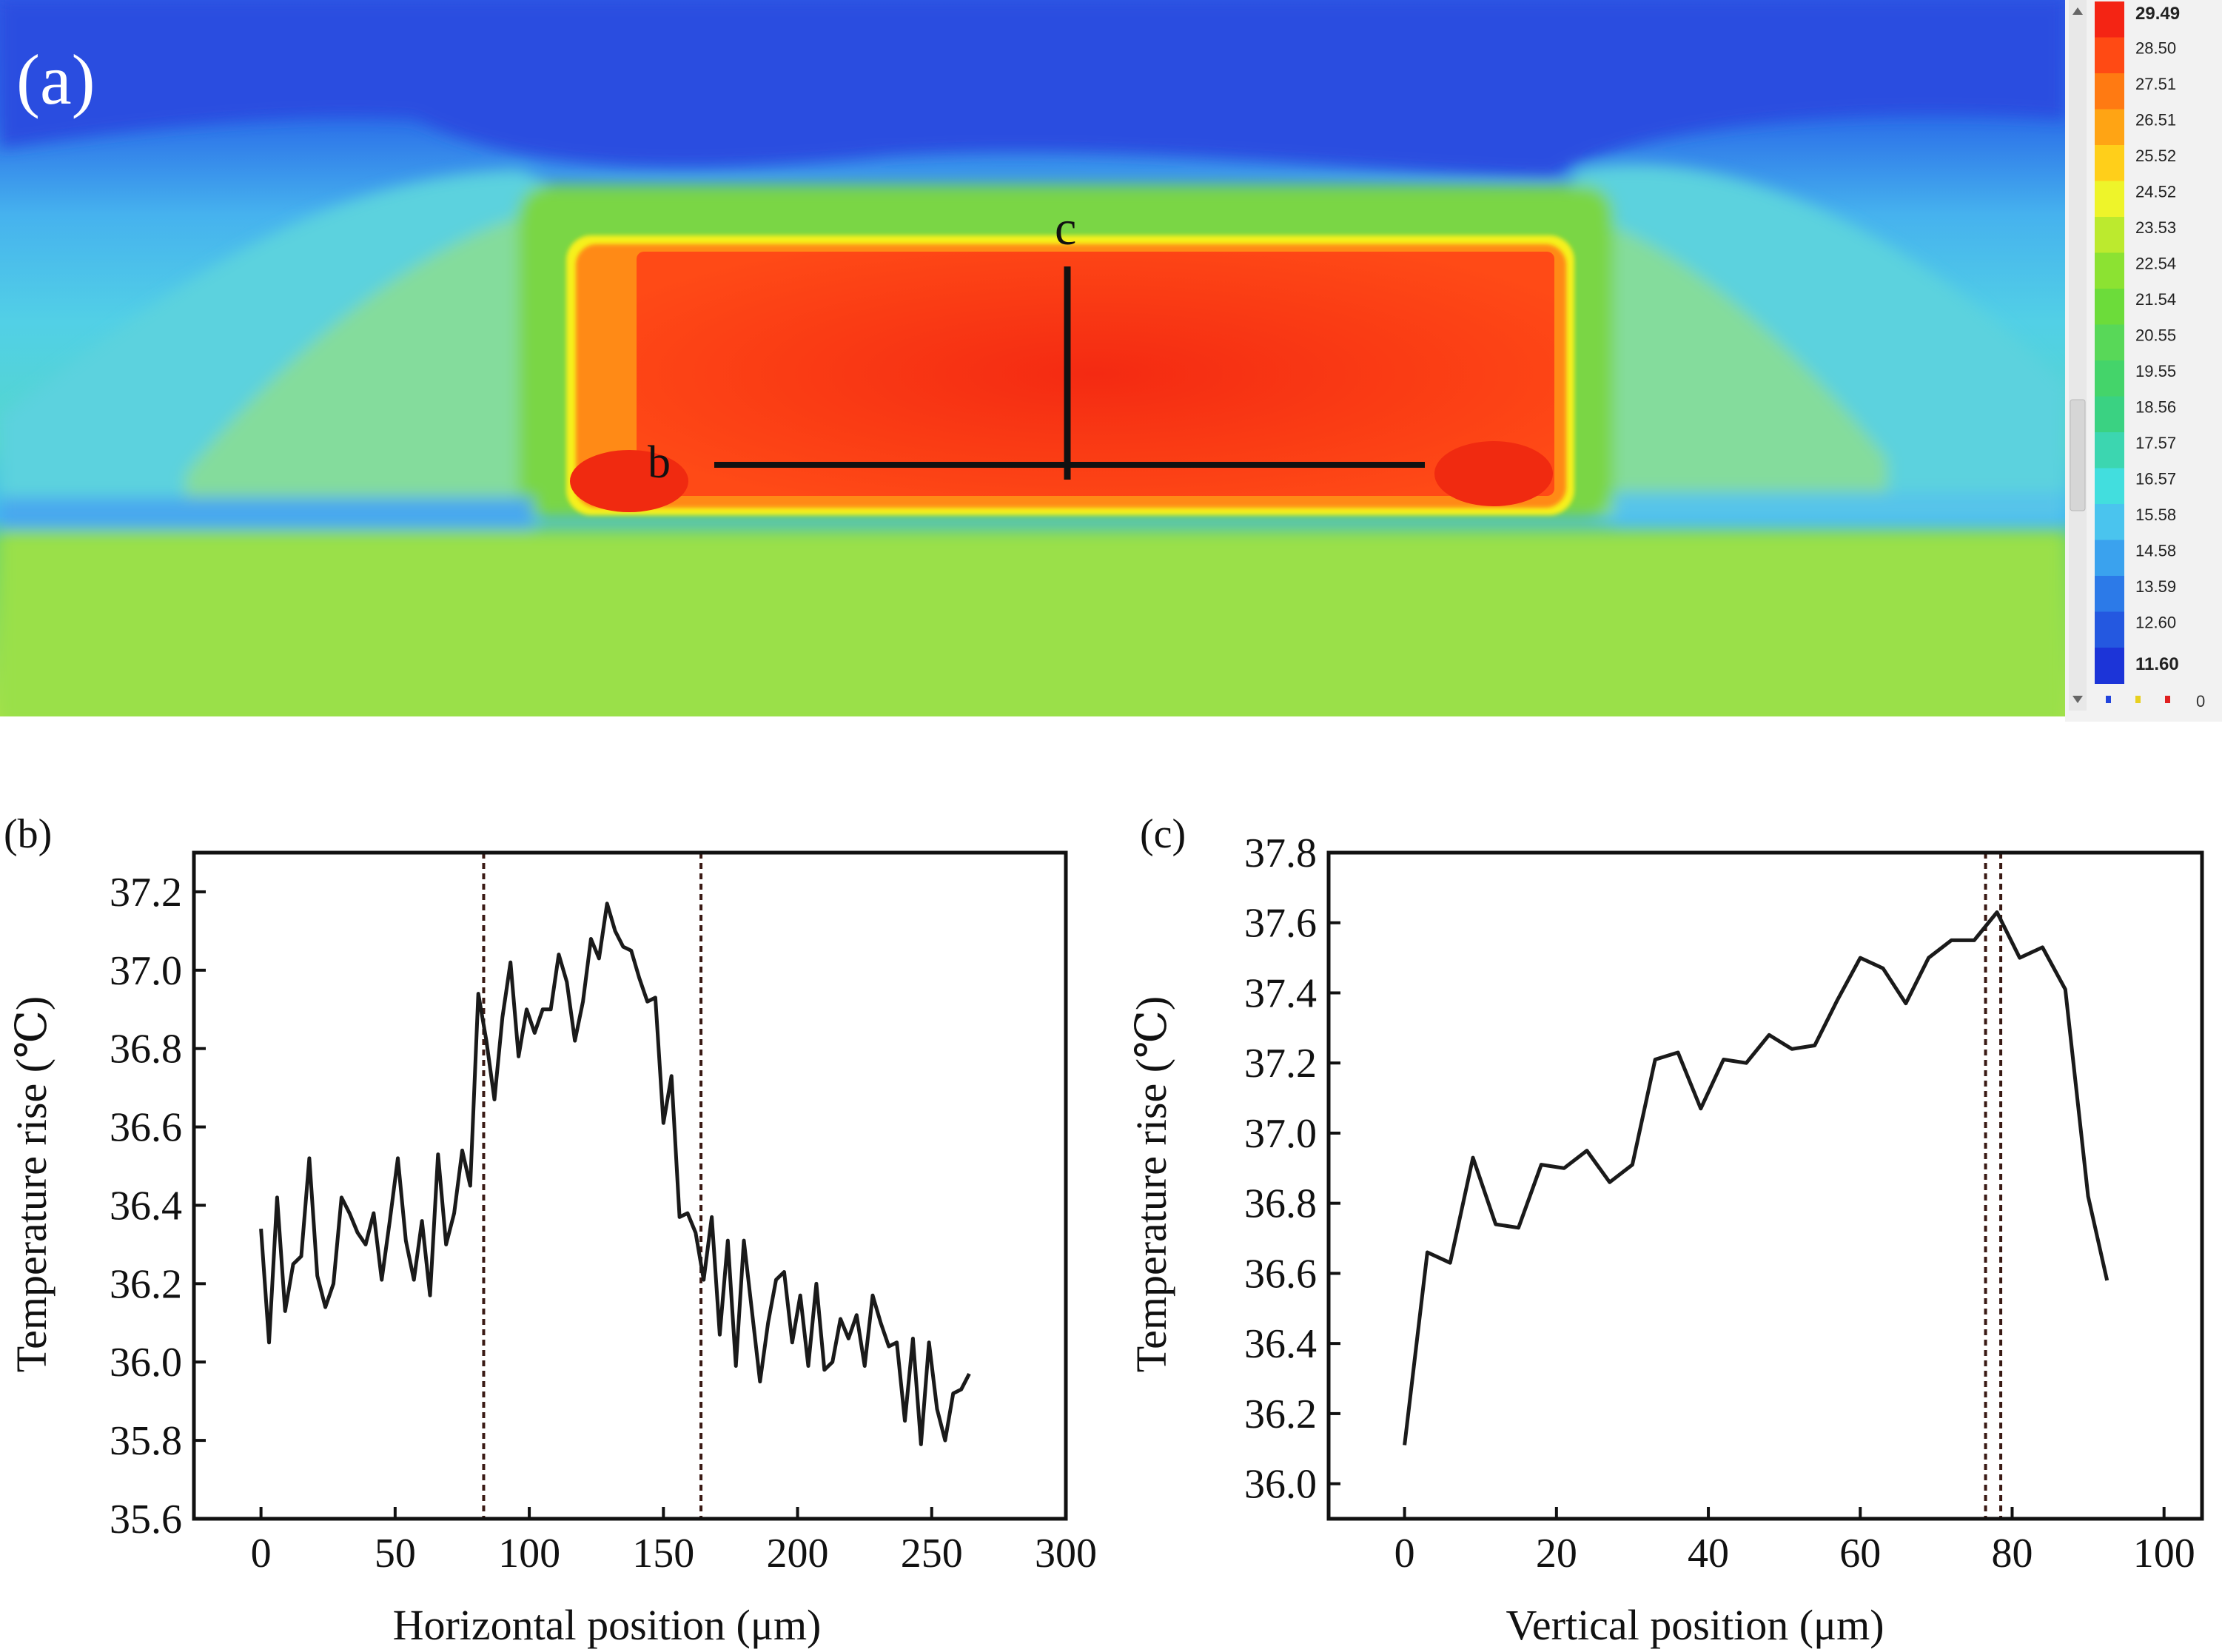  Describe the element at coordinates (2155, 264) in the screenshot. I see `colorbar-tick-label: 22.54` at that location.